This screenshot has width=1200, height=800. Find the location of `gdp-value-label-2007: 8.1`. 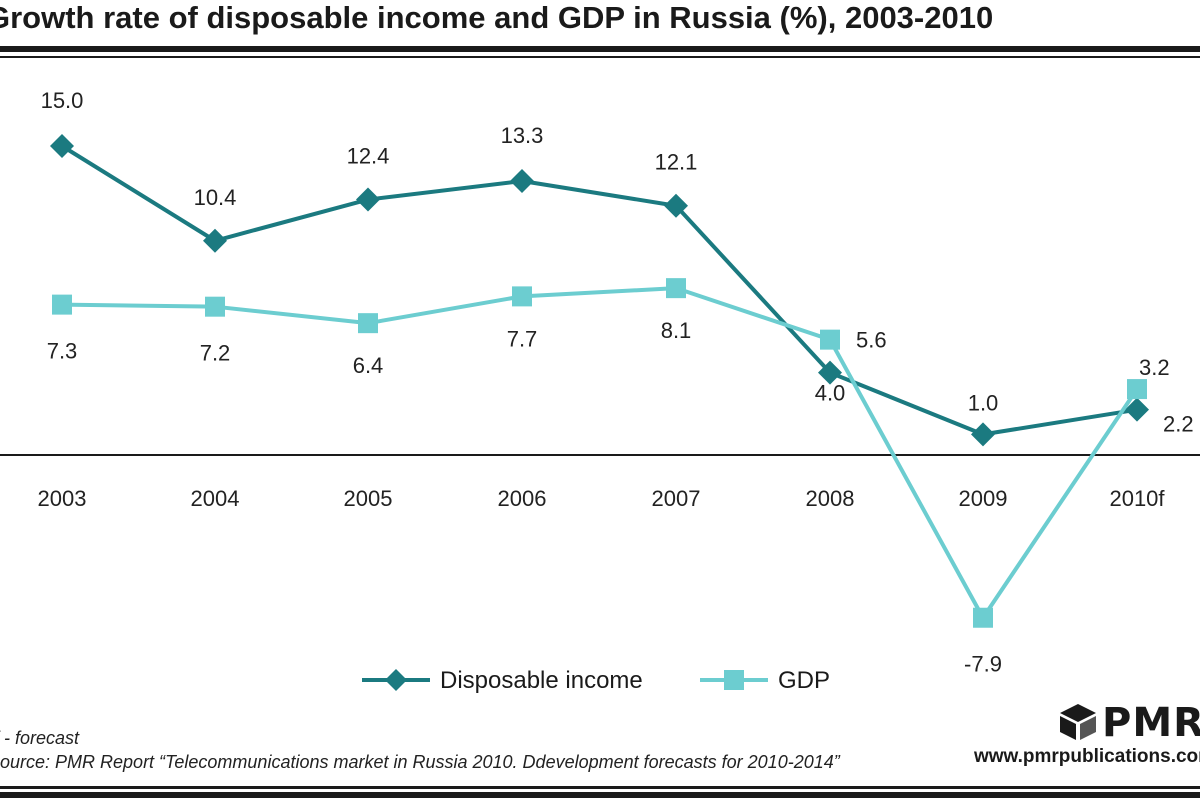

gdp-value-label-2007: 8.1 is located at coordinates (676, 330).